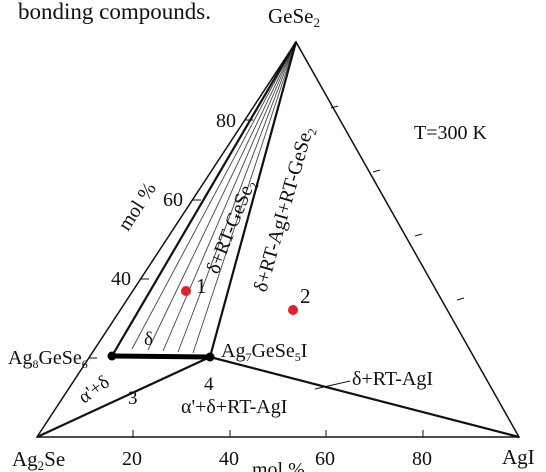 The width and height of the screenshot is (546, 472). Describe the element at coordinates (48, 359) in the screenshot. I see `ag8gese6-label: Ag8GeSe6` at that location.